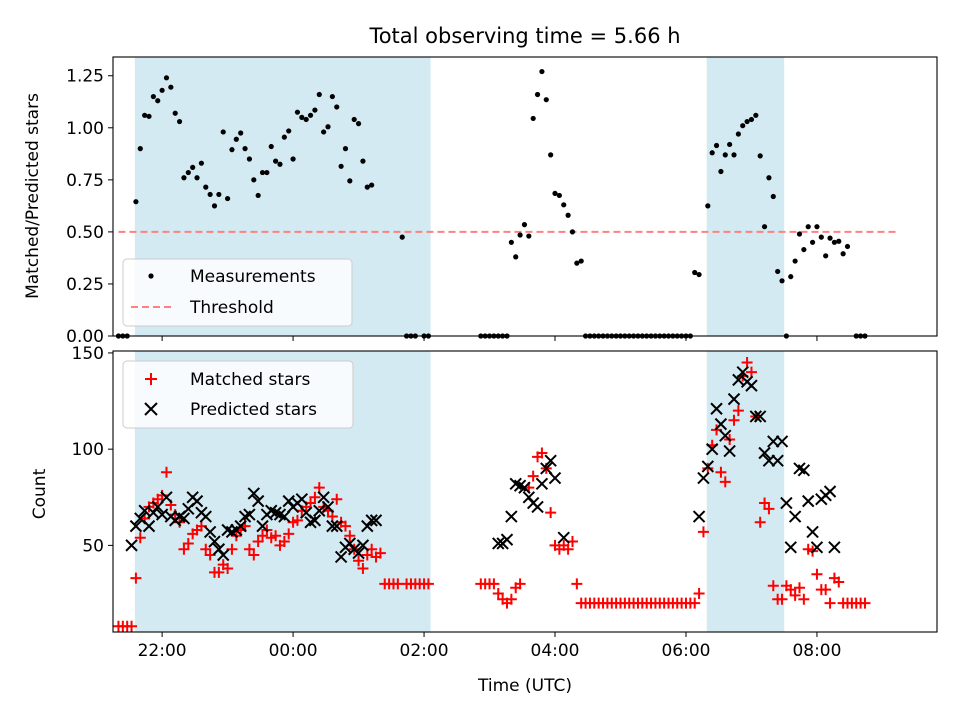 The image size is (960, 720). I want to click on top-y-axis-label: Matched/Predicted stars, so click(33, 196).